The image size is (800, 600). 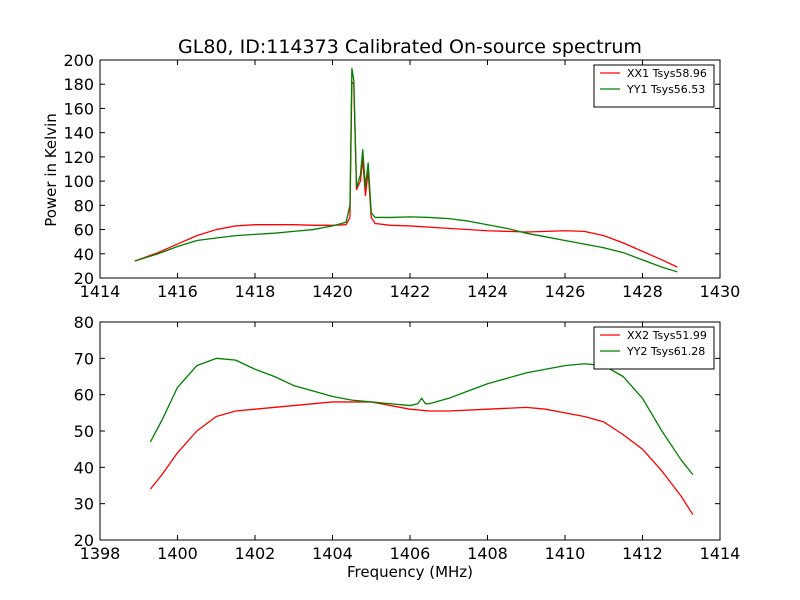 I want to click on y-tick-label: 140, so click(x=78, y=133).